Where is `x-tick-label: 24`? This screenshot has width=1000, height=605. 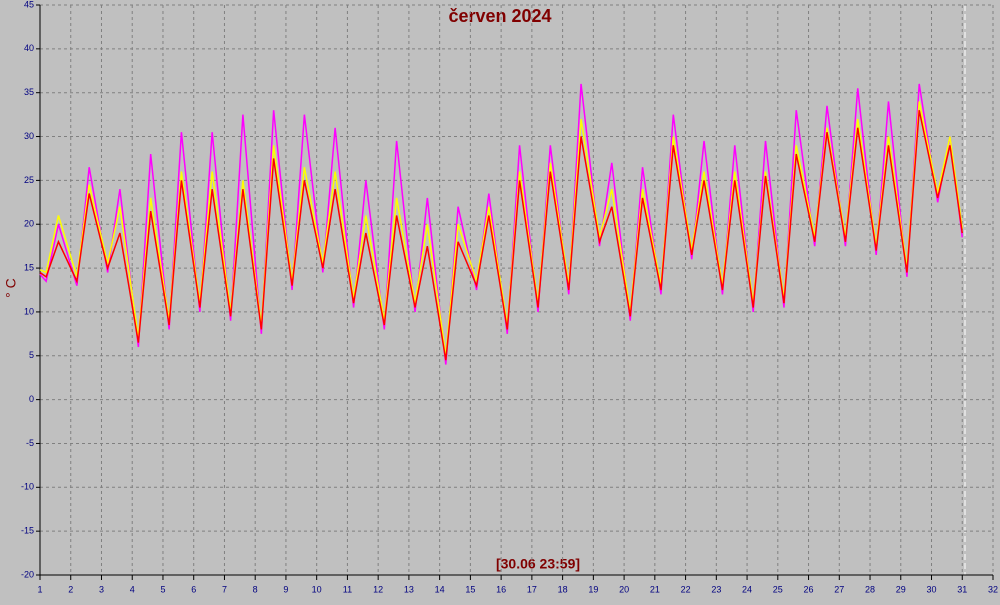
x-tick-label: 24 is located at coordinates (747, 589).